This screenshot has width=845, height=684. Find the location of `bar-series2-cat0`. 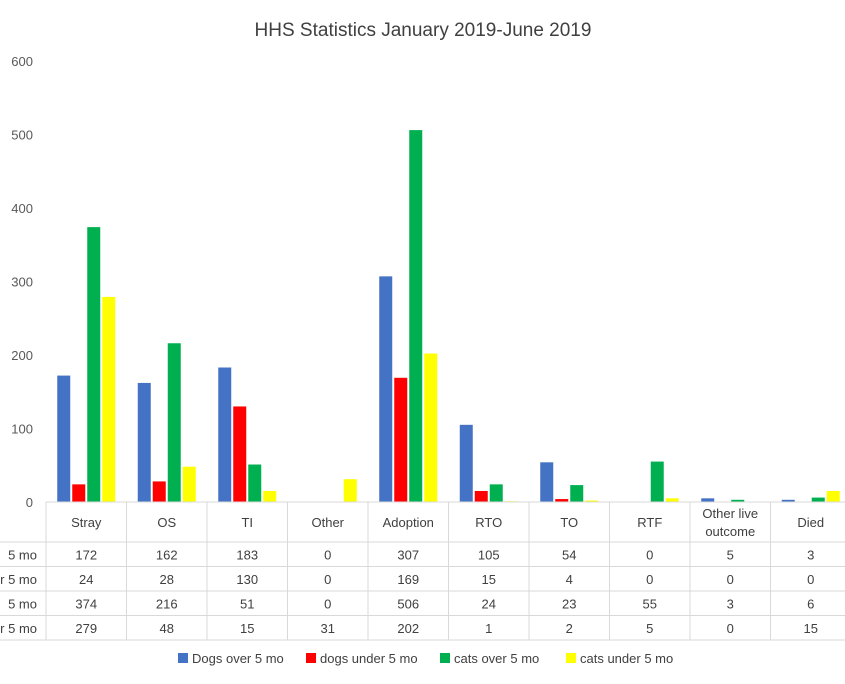

bar-series2-cat0 is located at coordinates (94, 365).